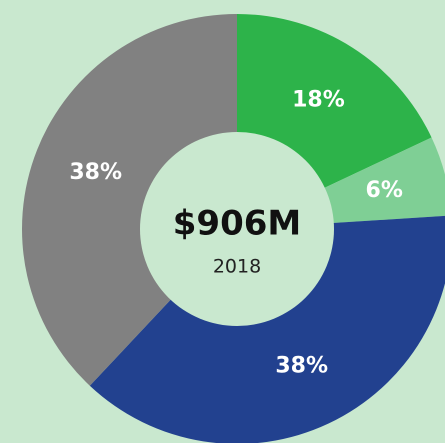 This screenshot has height=443, width=445. I want to click on slice, so click(384, 180).